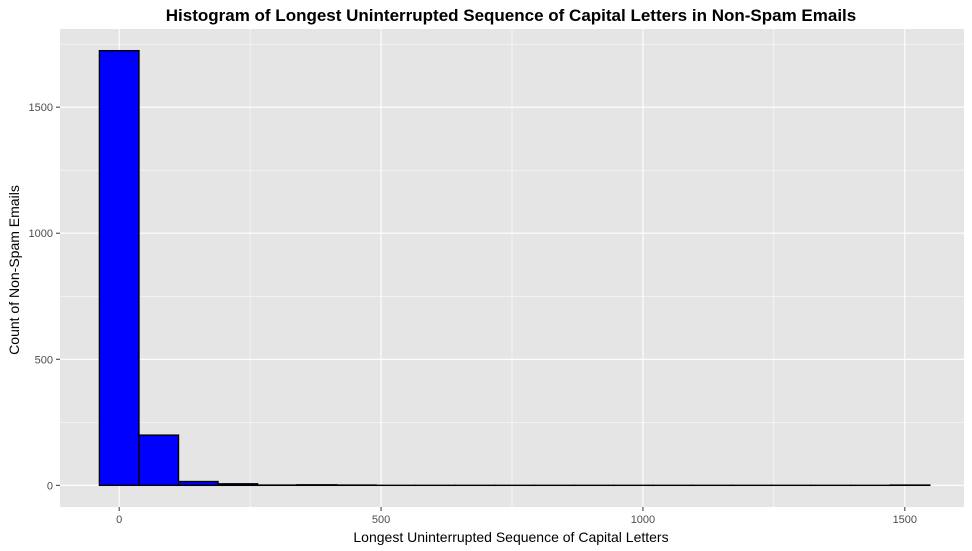  What do you see at coordinates (50, 486) in the screenshot?
I see `y-tick-label: 0` at bounding box center [50, 486].